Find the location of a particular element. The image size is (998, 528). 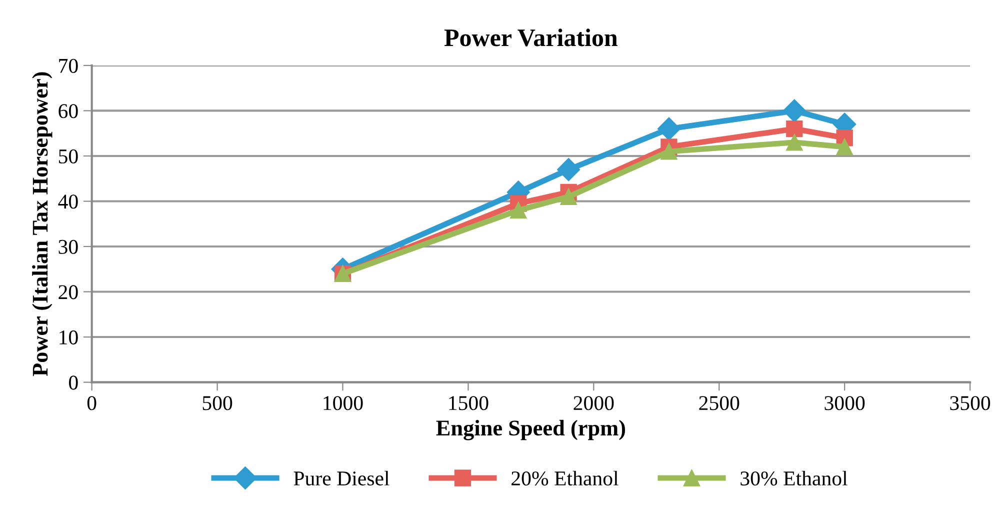

y-tick-label: 60 is located at coordinates (68, 111).